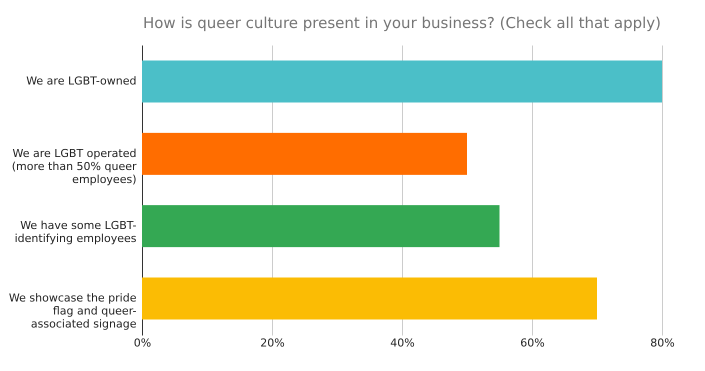 The height and width of the screenshot is (371, 705). What do you see at coordinates (402, 23) in the screenshot?
I see `chart-title: How is queer culture present in your business? (Check all that apply)` at bounding box center [402, 23].